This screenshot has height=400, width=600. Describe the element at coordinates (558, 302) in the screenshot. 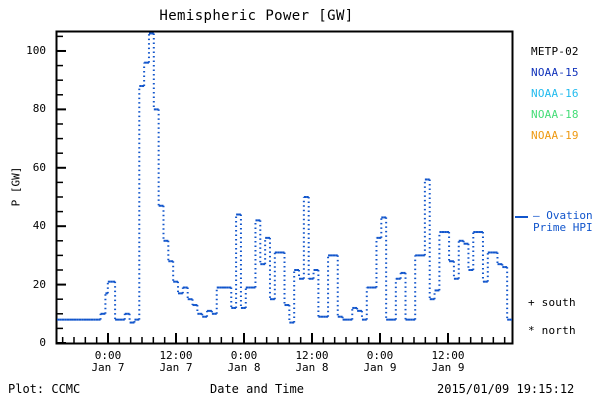

I see `south-label: south` at that location.